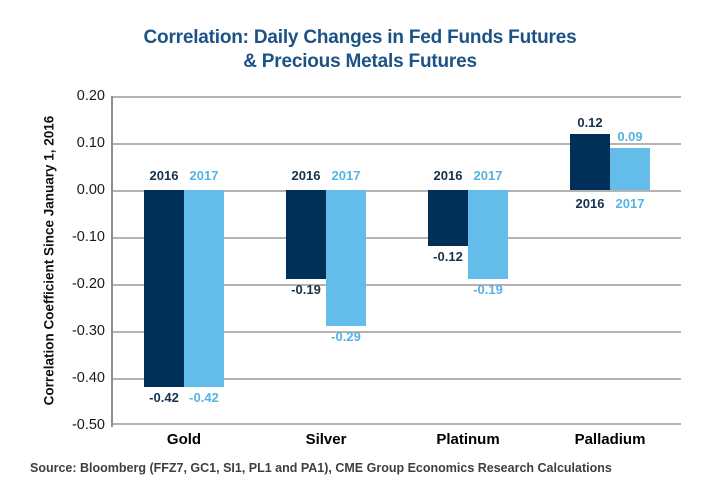  I want to click on bar-silver-2016, so click(306, 234).